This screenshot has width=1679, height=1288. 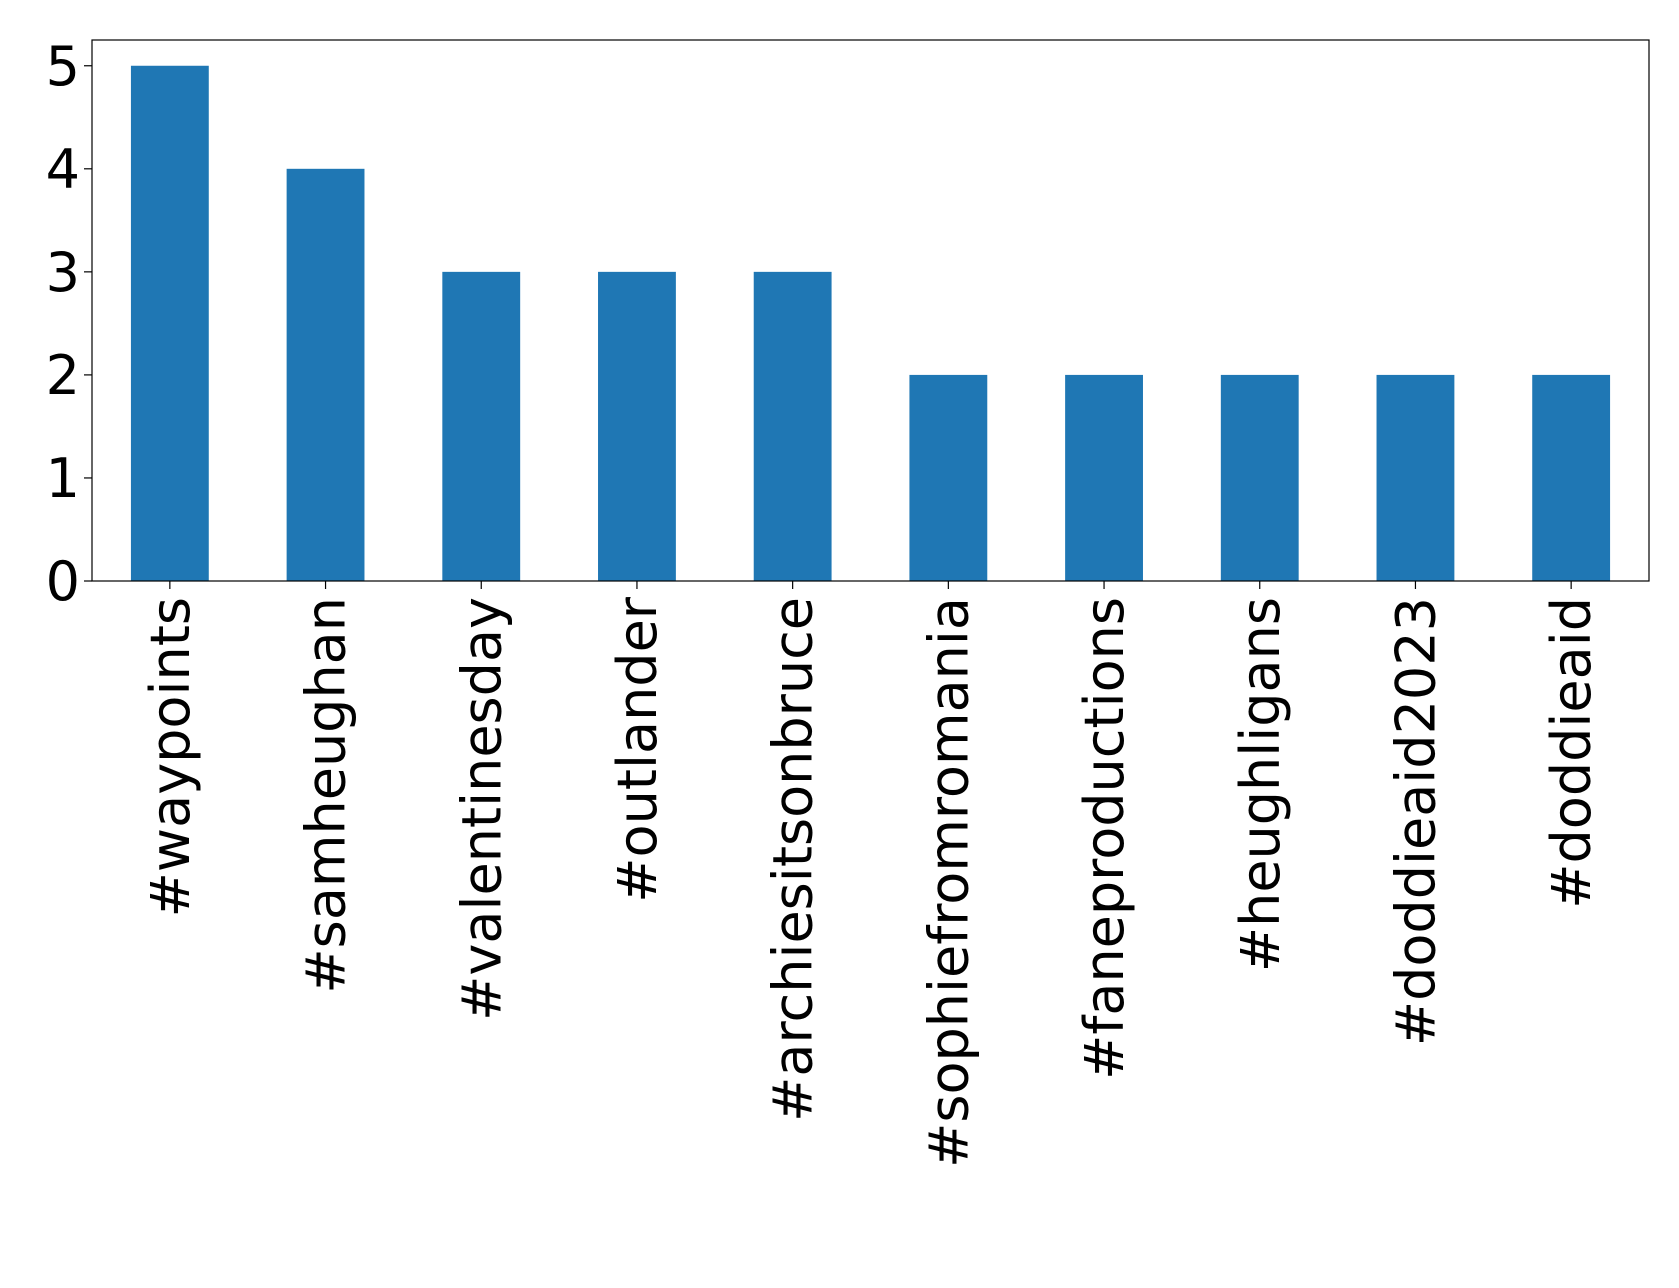 What do you see at coordinates (1571, 753) in the screenshot?
I see `x-tick-label: #doddieaid` at bounding box center [1571, 753].